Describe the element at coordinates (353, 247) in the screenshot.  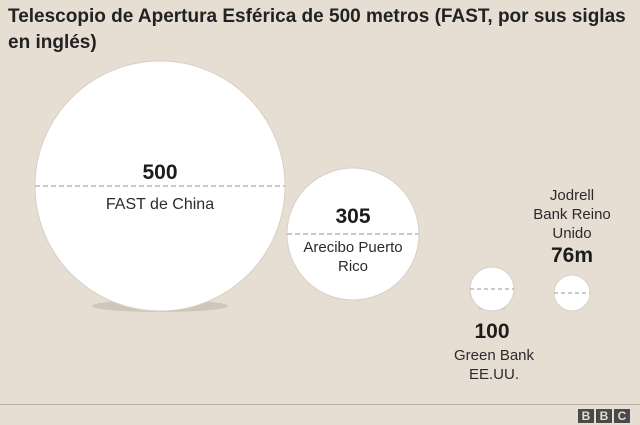
I see `arecibo-name-line1: Arecibo Puerto` at that location.